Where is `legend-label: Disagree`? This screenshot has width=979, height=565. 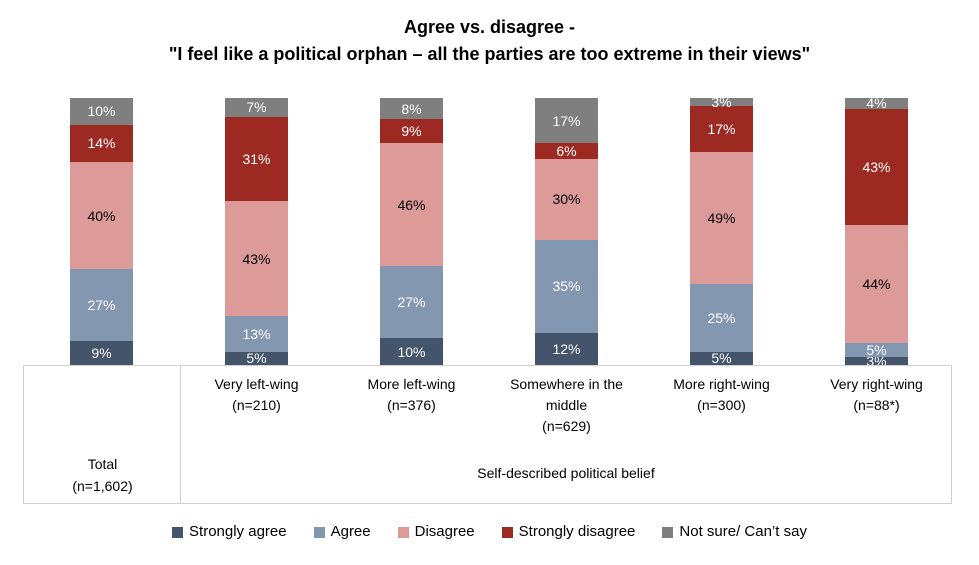 legend-label: Disagree is located at coordinates (444, 531).